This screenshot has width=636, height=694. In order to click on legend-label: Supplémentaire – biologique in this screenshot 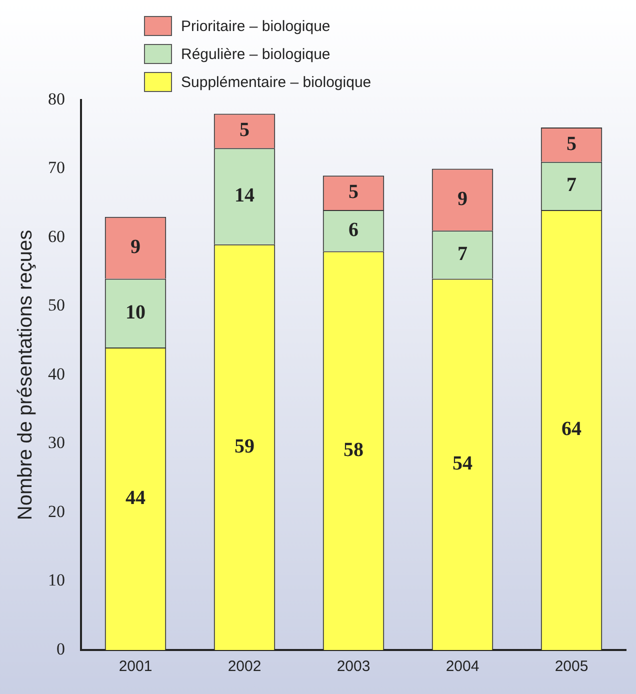, I will do `click(276, 82)`.